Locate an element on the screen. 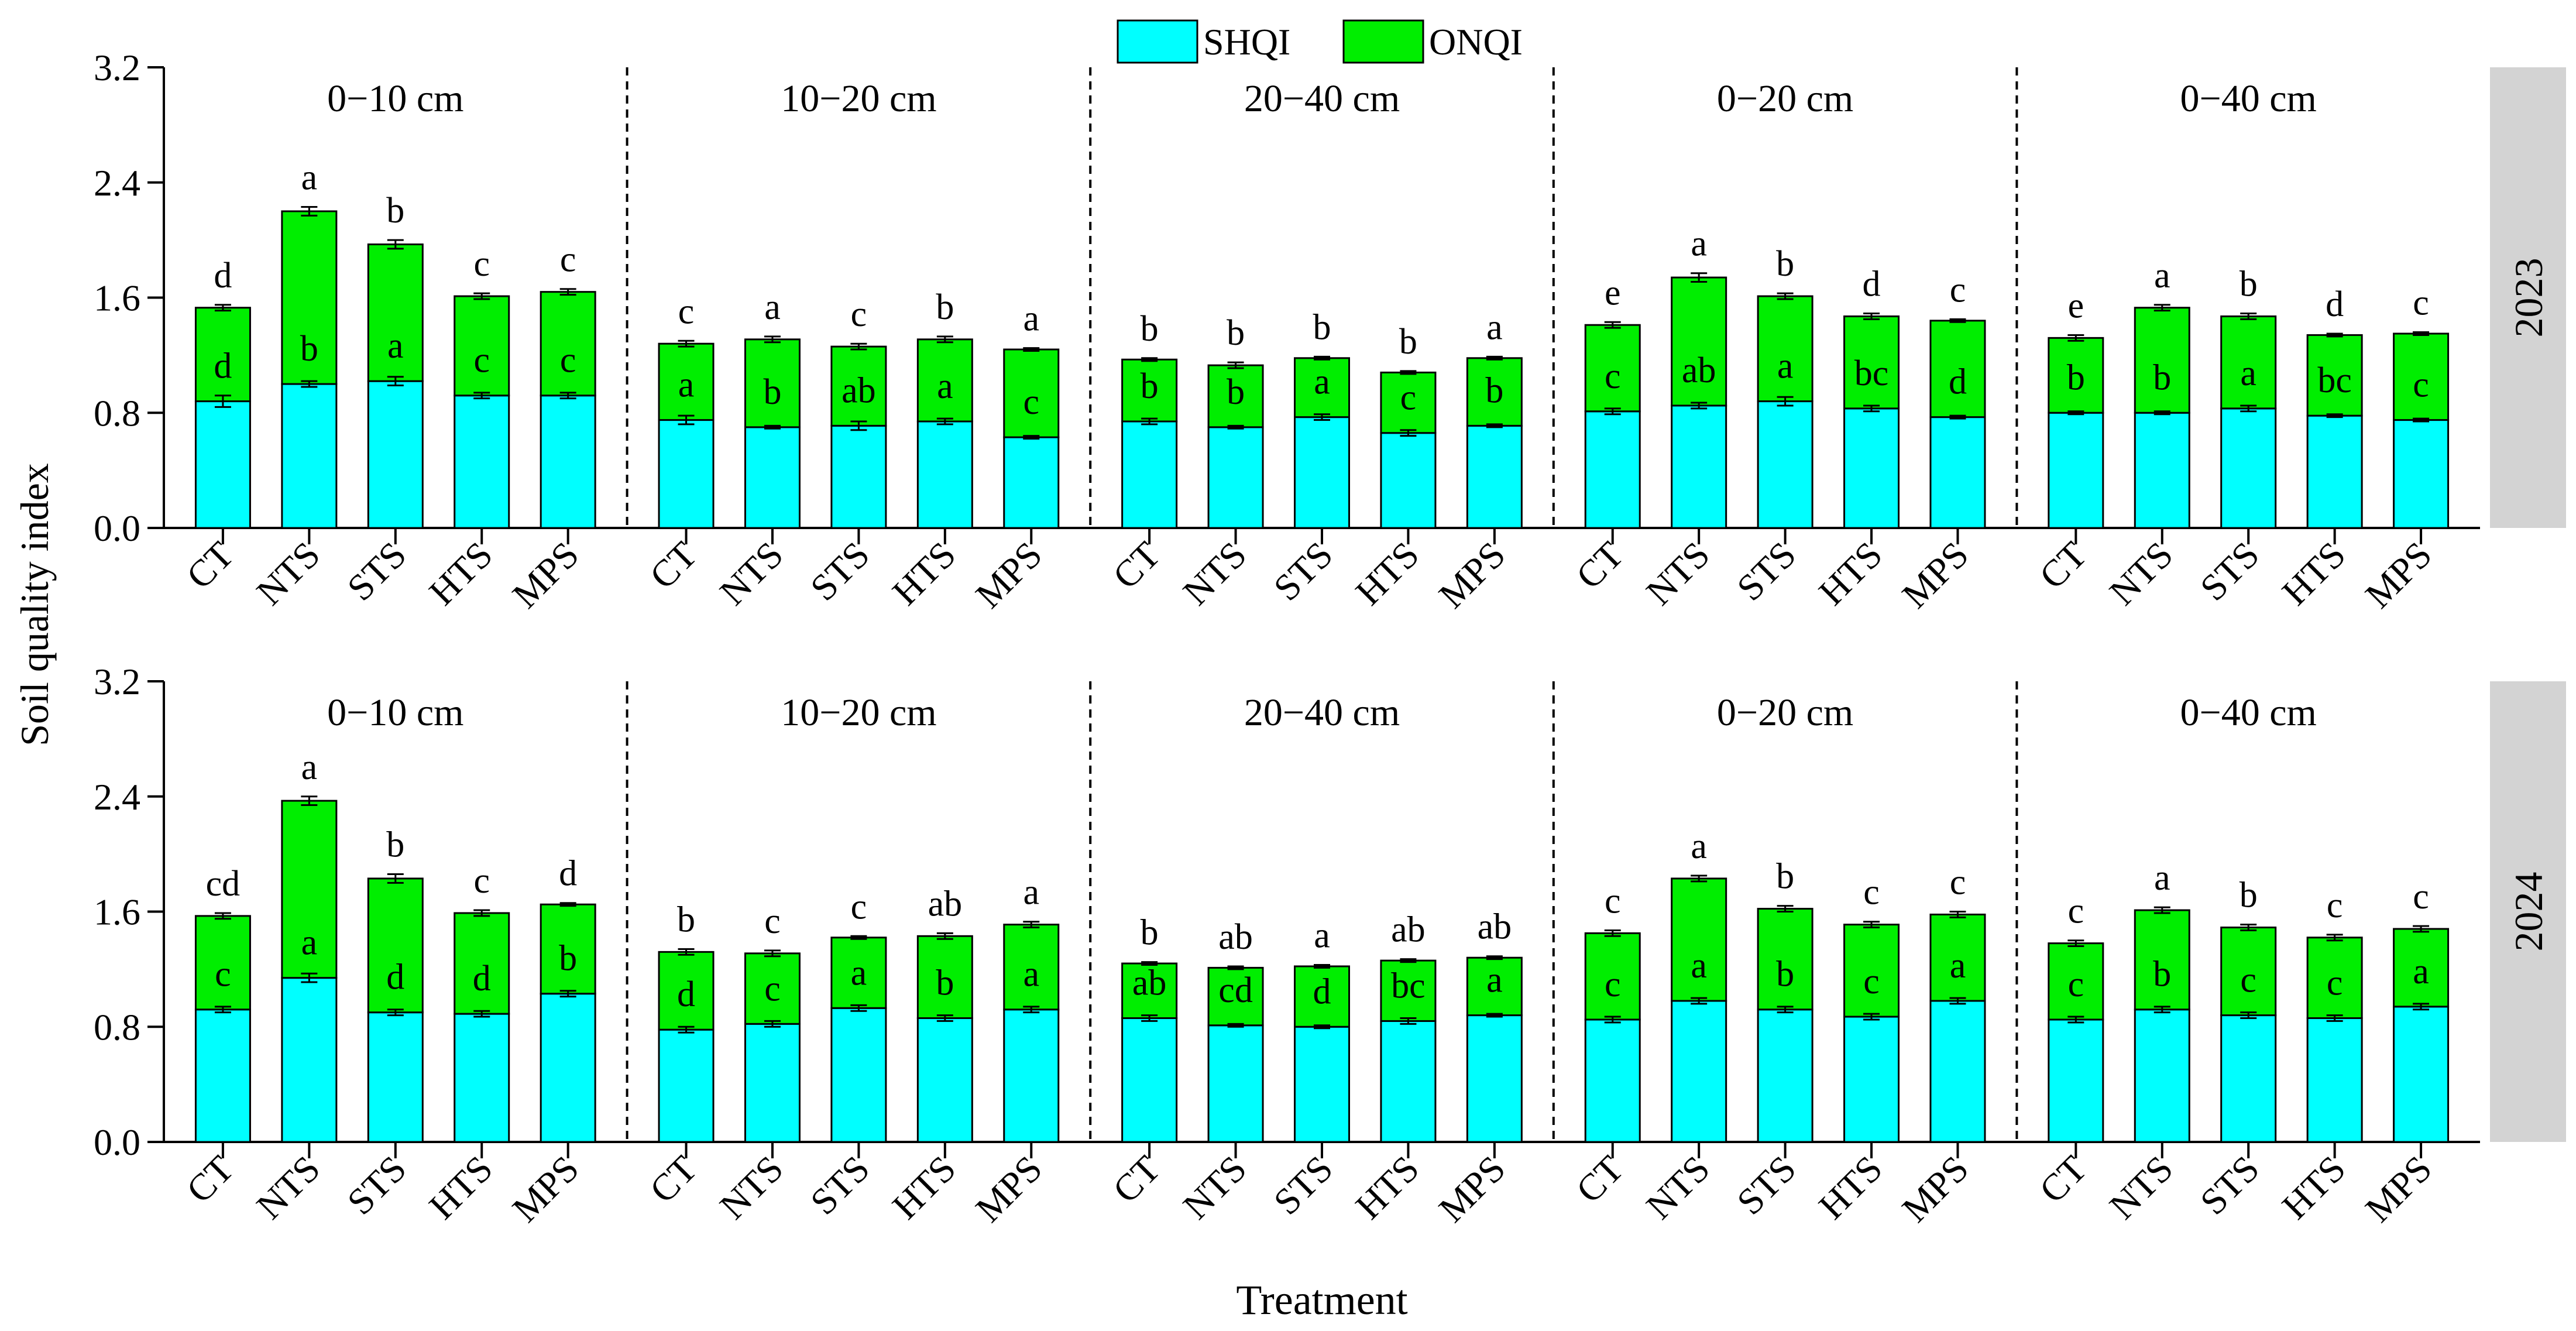 The height and width of the screenshot is (1331, 2576). y-tick-label: 0.8 is located at coordinates (117, 1027).